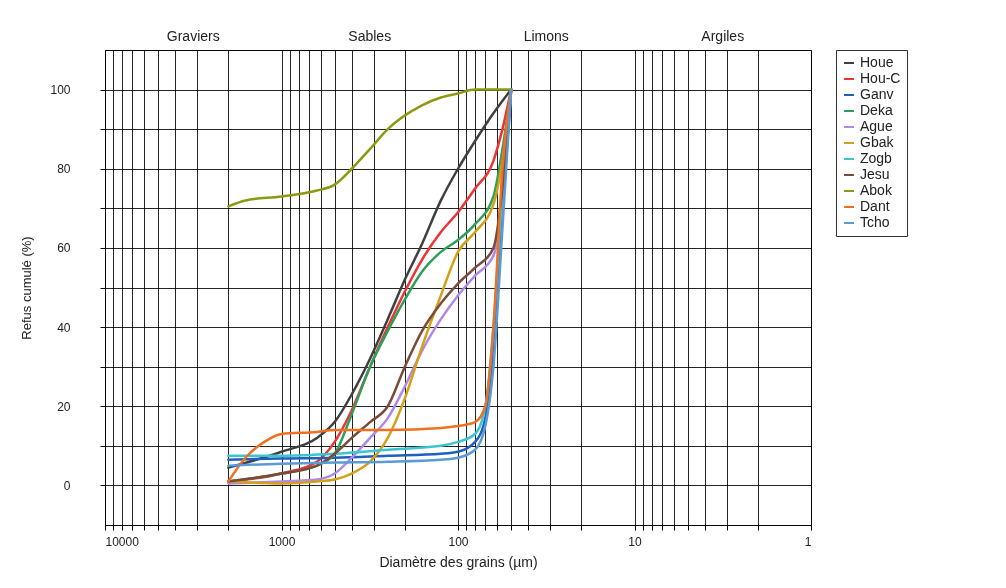 Image resolution: width=1006 pixels, height=588 pixels. What do you see at coordinates (60, 90) in the screenshot?
I see `y-tick-label: 100` at bounding box center [60, 90].